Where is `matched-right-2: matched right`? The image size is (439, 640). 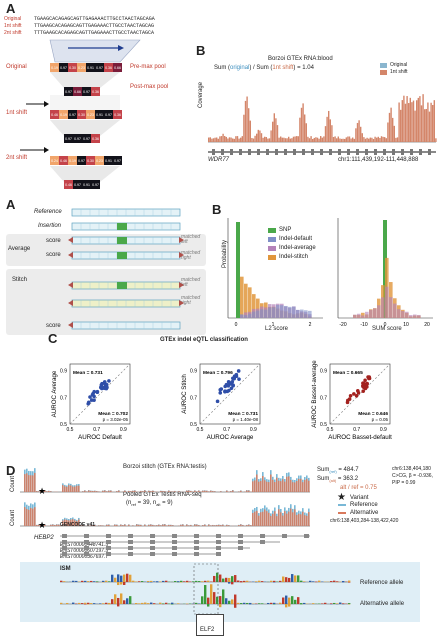
matched-right-2: matched right is located at coordinates (191, 300).